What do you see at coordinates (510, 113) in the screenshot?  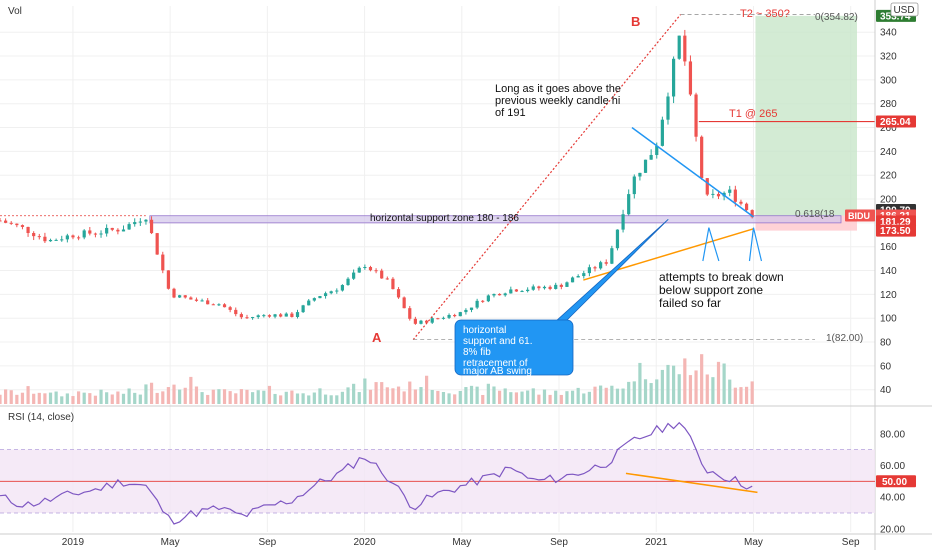 I see `note-top-line-3: of 191` at bounding box center [510, 113].